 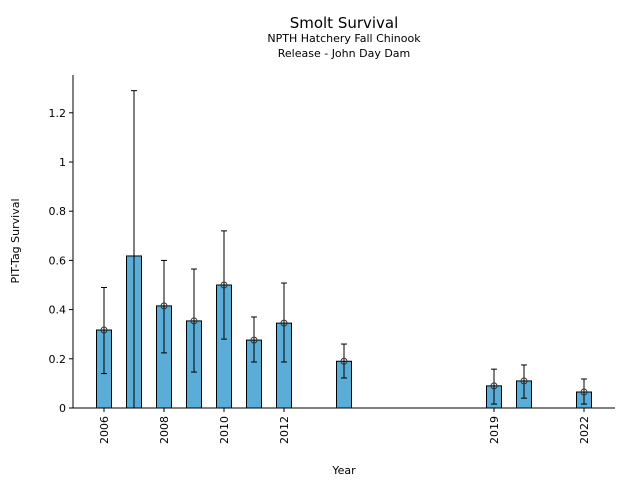 What do you see at coordinates (494, 386) in the screenshot?
I see `point-marker-2019` at bounding box center [494, 386].